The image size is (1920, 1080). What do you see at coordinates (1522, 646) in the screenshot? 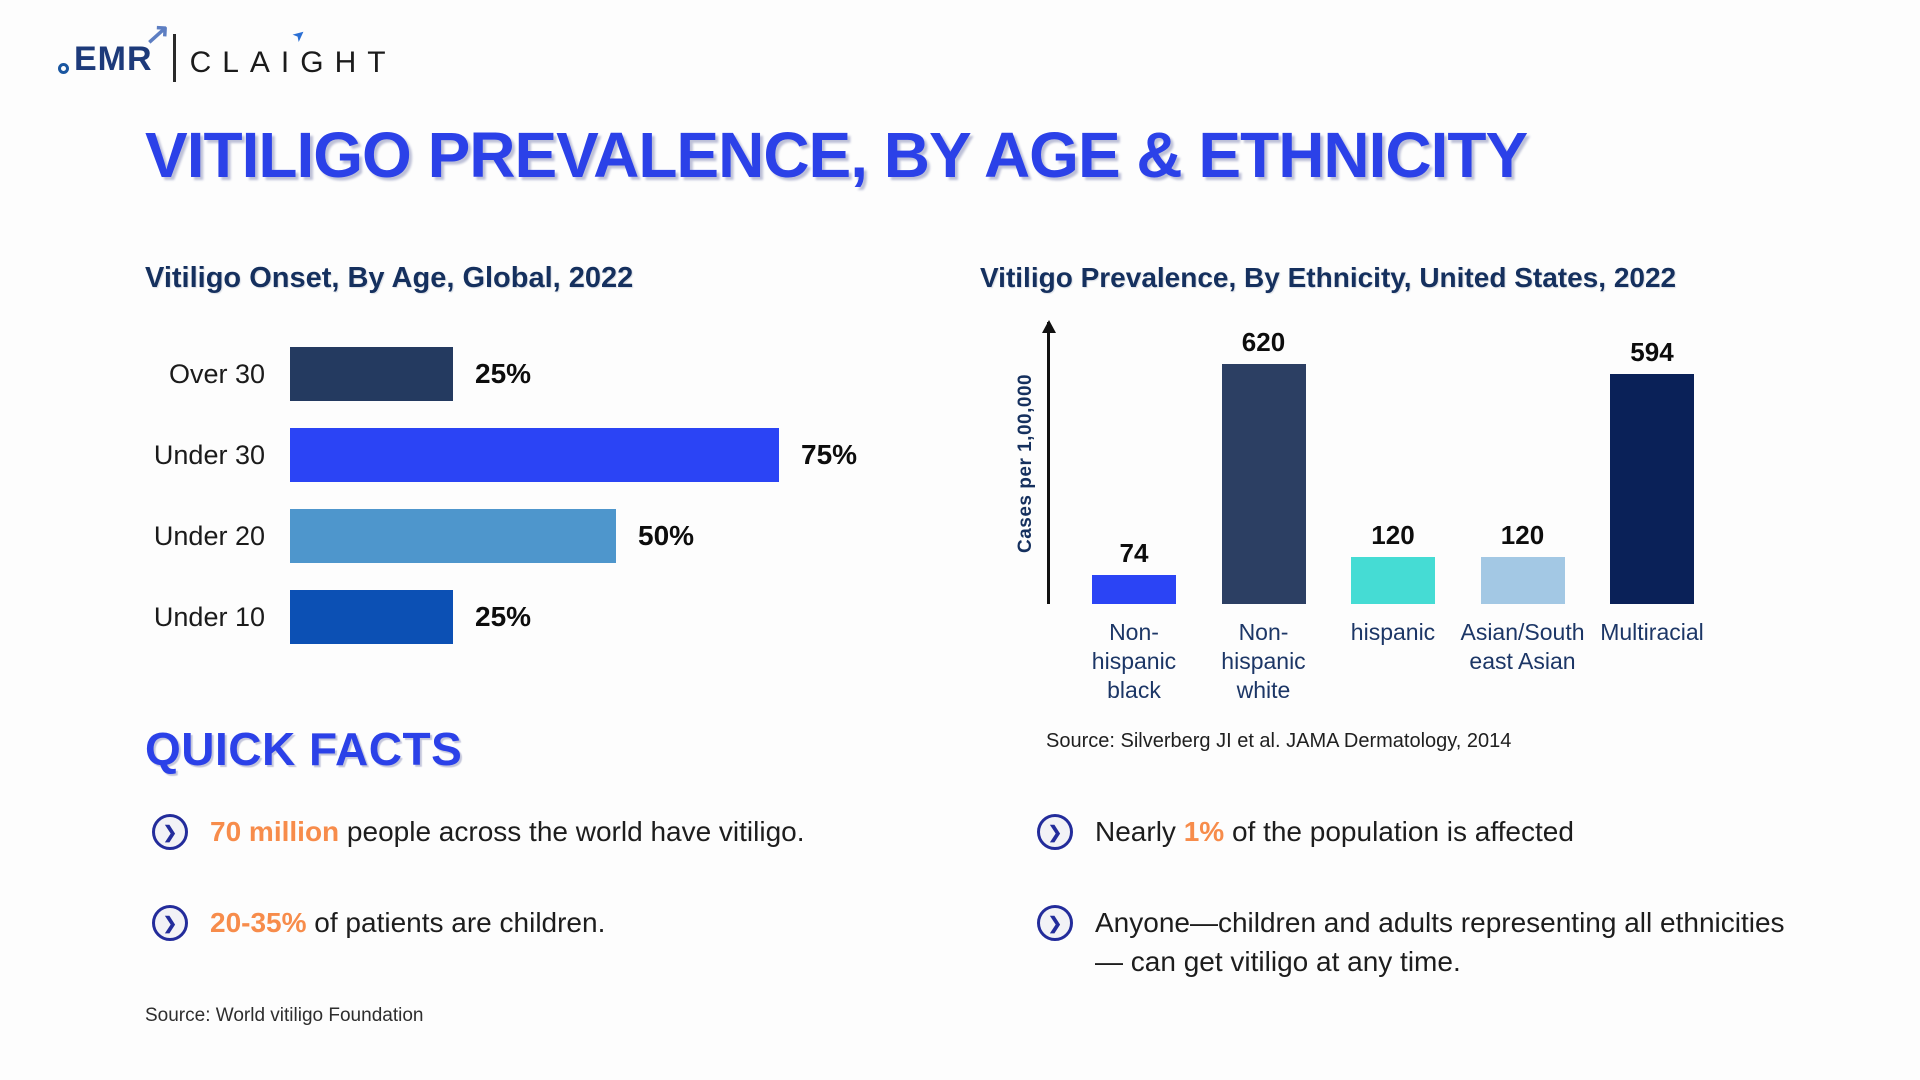
I see `ethnicity-category-label: Asian/South east Asian` at bounding box center [1522, 646].